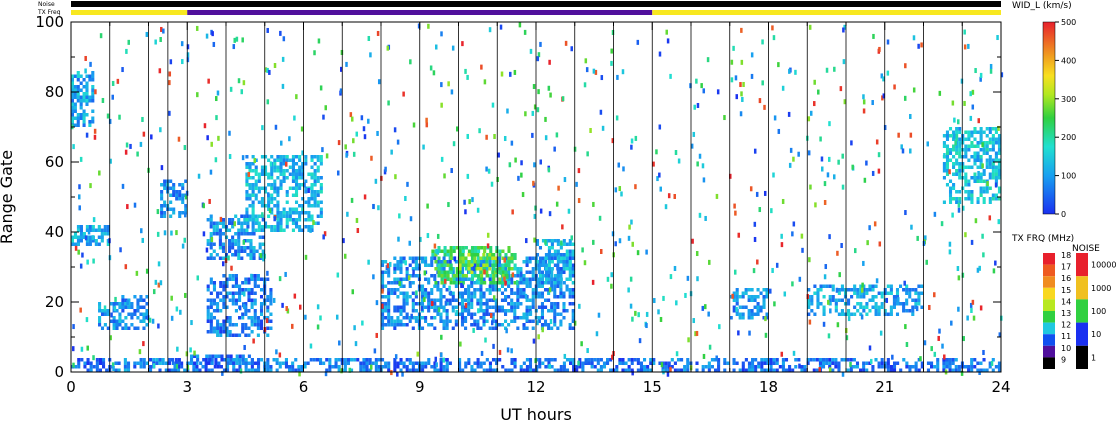 This screenshot has width=1118, height=435. What do you see at coordinates (1066, 278) in the screenshot?
I see `txfreq-label: 16` at bounding box center [1066, 278].